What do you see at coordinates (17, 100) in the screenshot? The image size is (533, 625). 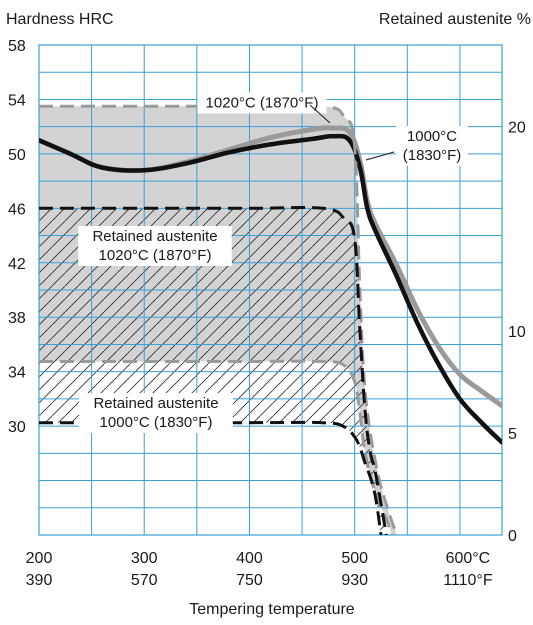 I see `y-tick-left-label: 54` at bounding box center [17, 100].